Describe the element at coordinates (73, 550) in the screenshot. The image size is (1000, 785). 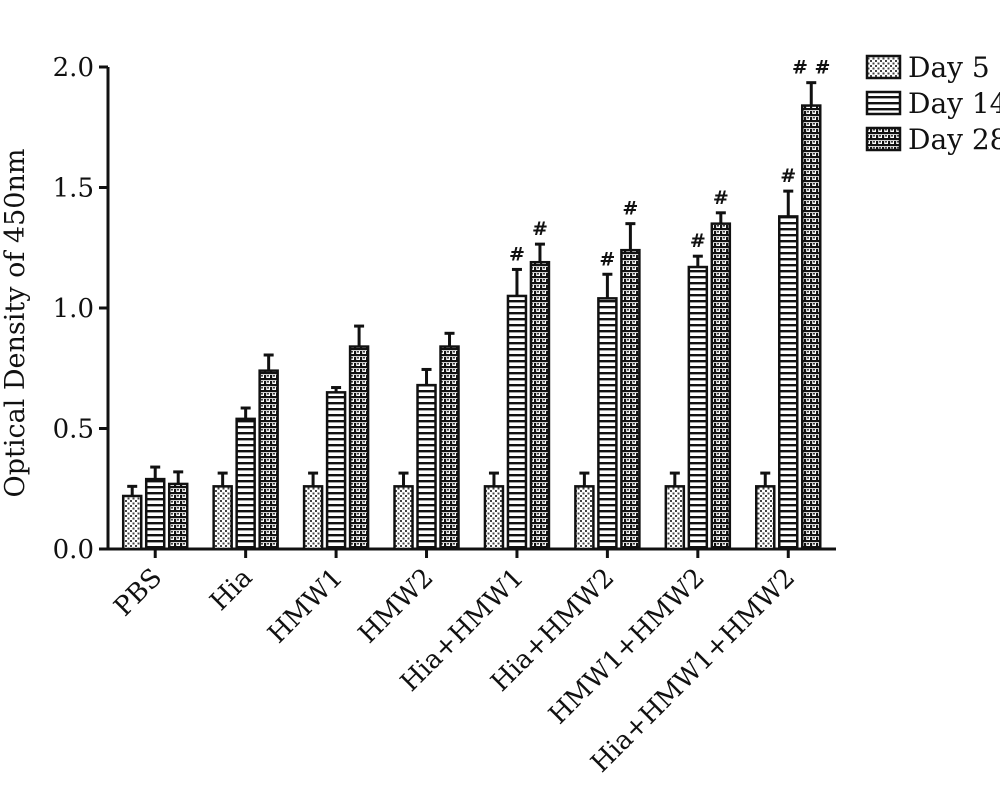
I see `y-tick-label: 0.0` at that location.